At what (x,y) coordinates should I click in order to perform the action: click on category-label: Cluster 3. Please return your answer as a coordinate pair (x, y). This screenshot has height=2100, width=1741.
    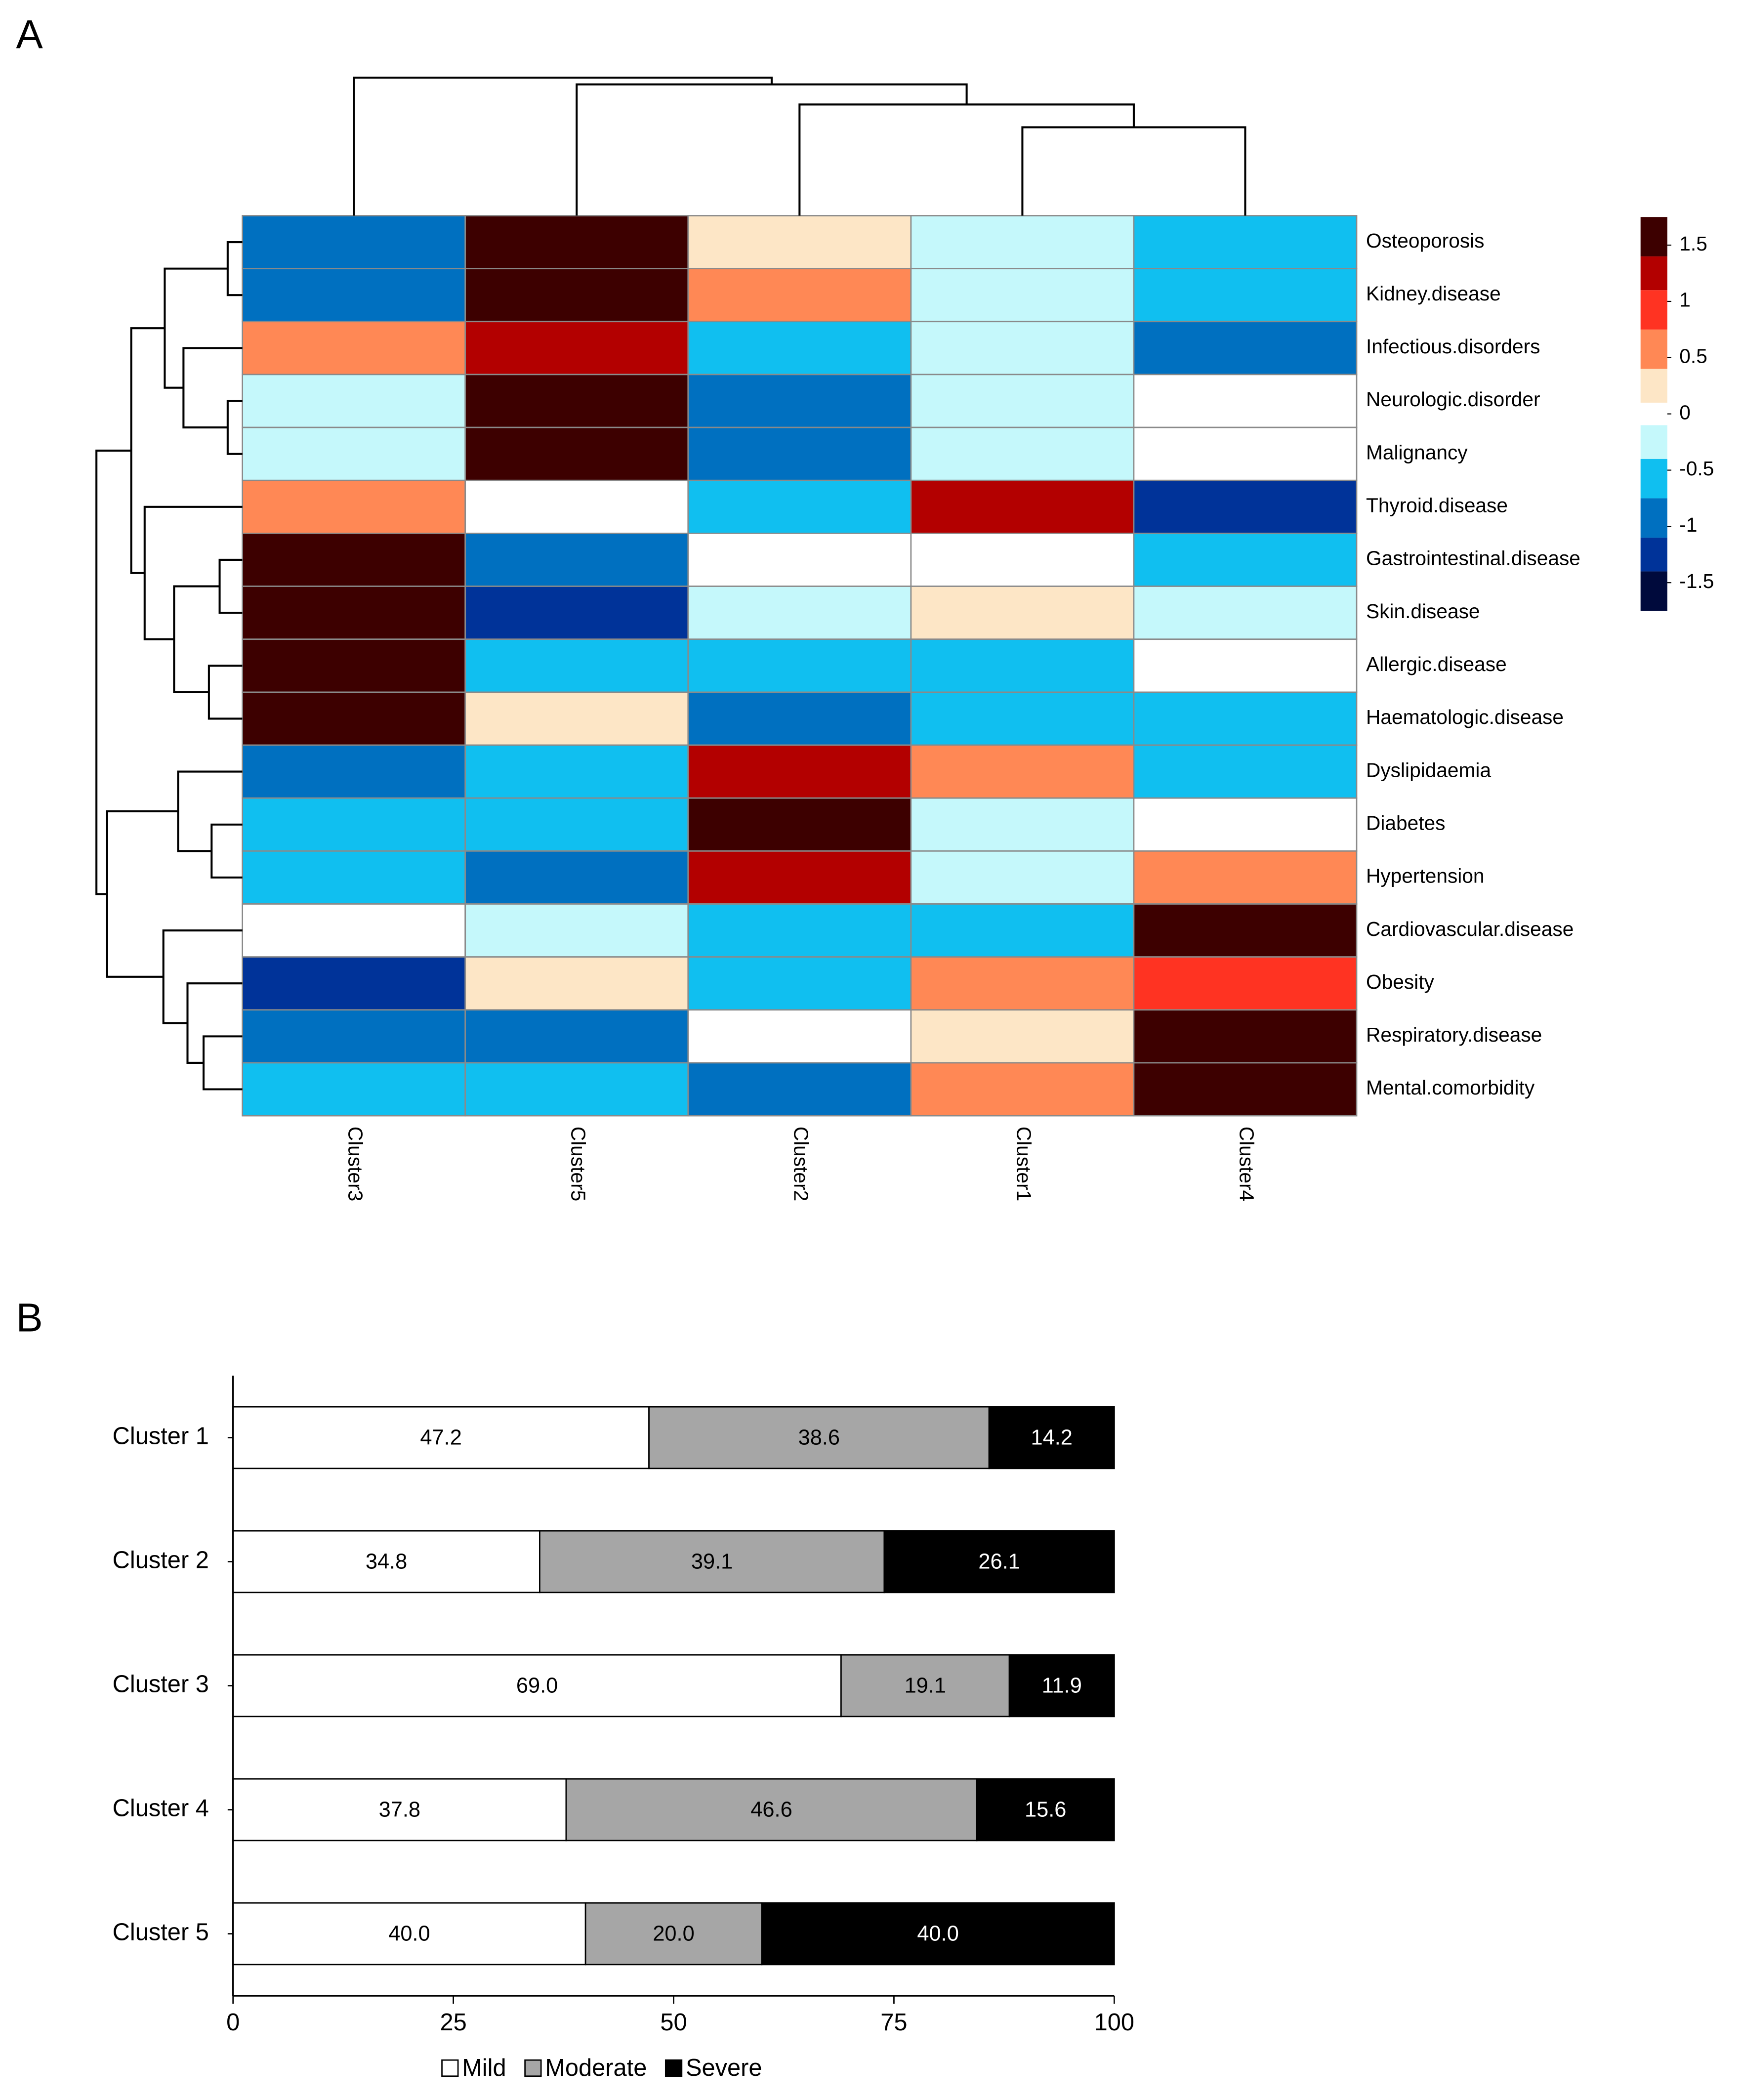
    Looking at the image, I should click on (161, 1684).